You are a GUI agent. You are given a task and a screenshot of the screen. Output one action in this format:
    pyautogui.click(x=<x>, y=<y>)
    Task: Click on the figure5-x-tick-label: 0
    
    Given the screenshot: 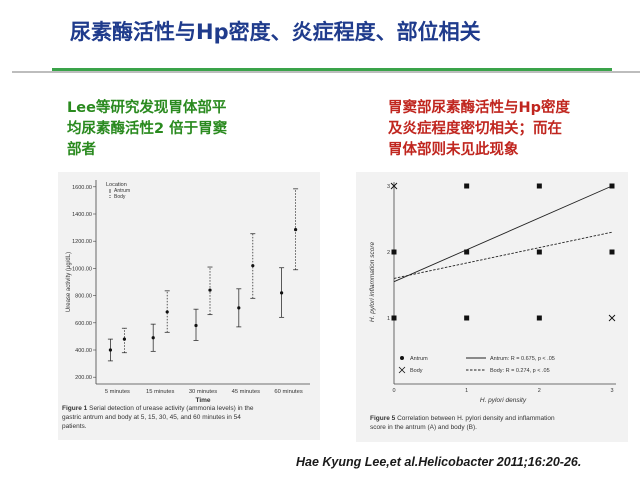 What is the action you would take?
    pyautogui.click(x=393, y=391)
    